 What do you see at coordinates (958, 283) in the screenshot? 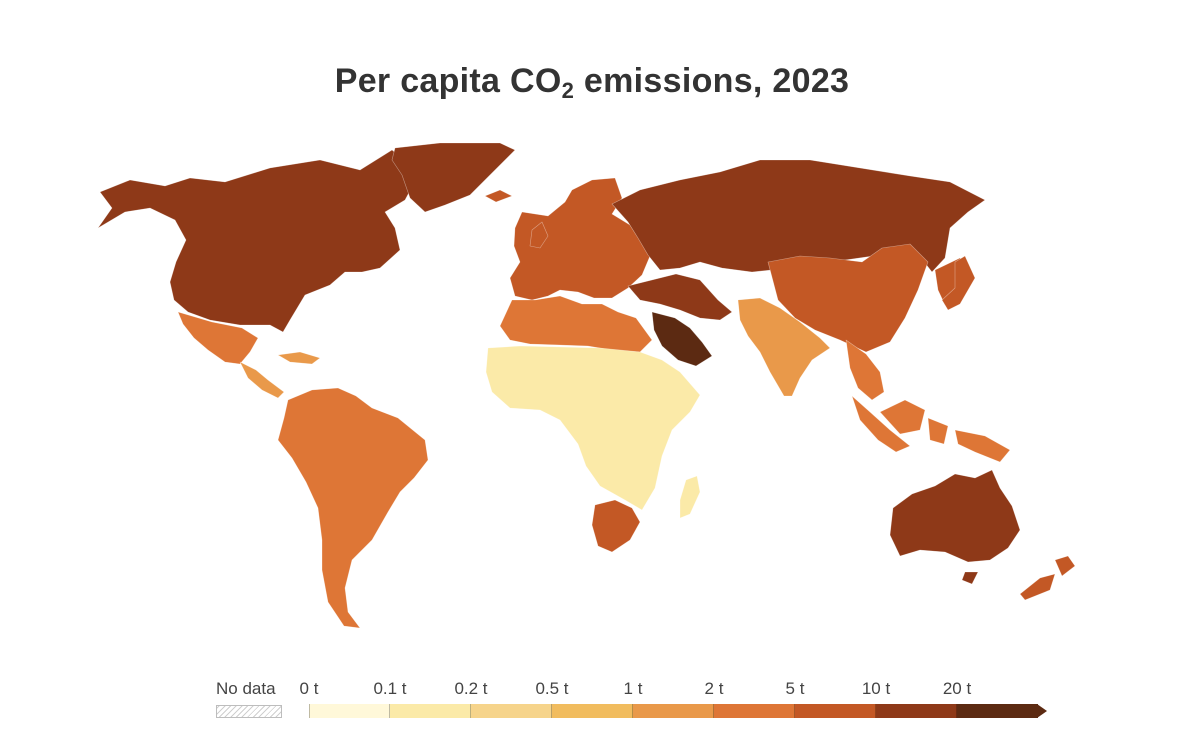
I see `region-japan` at bounding box center [958, 283].